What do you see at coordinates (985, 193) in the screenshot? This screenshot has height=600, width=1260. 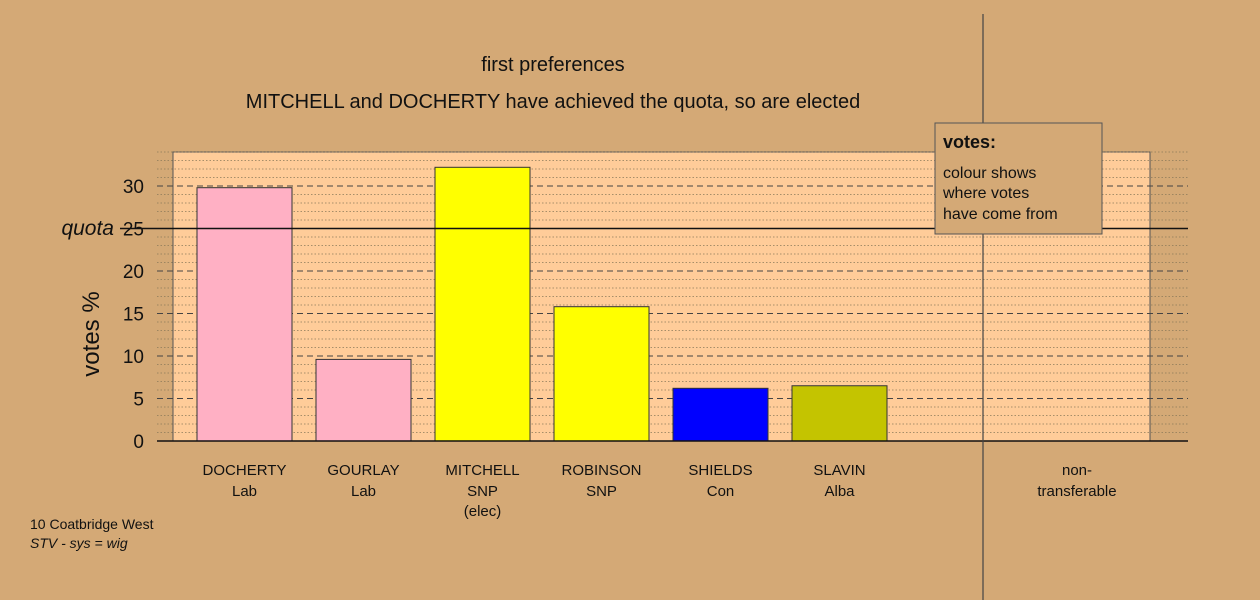 I see `legend-line: where votes` at bounding box center [985, 193].